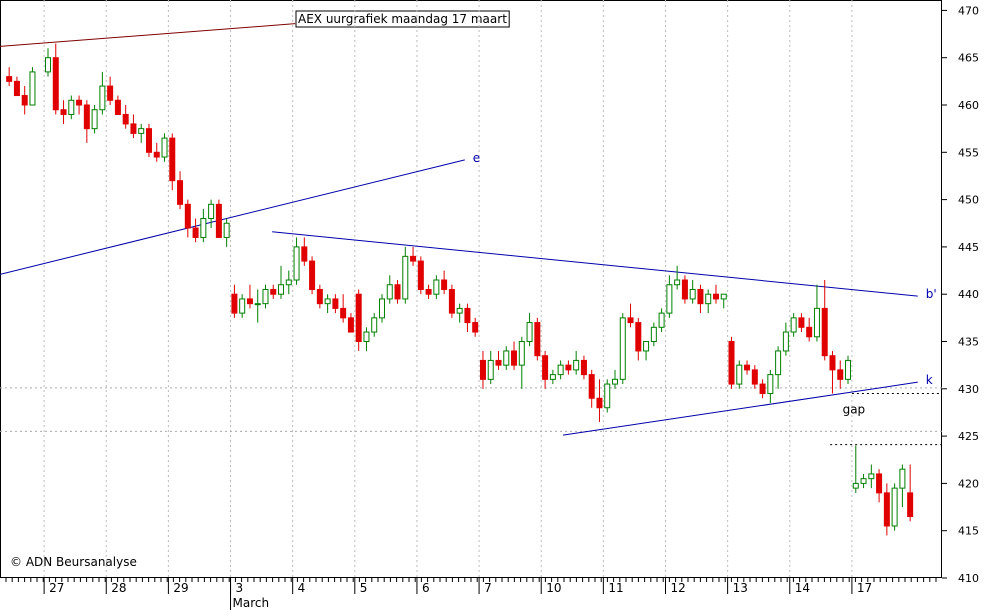 This screenshot has width=985, height=610. Describe the element at coordinates (968, 105) in the screenshot. I see `y-tick-label: 460` at that location.